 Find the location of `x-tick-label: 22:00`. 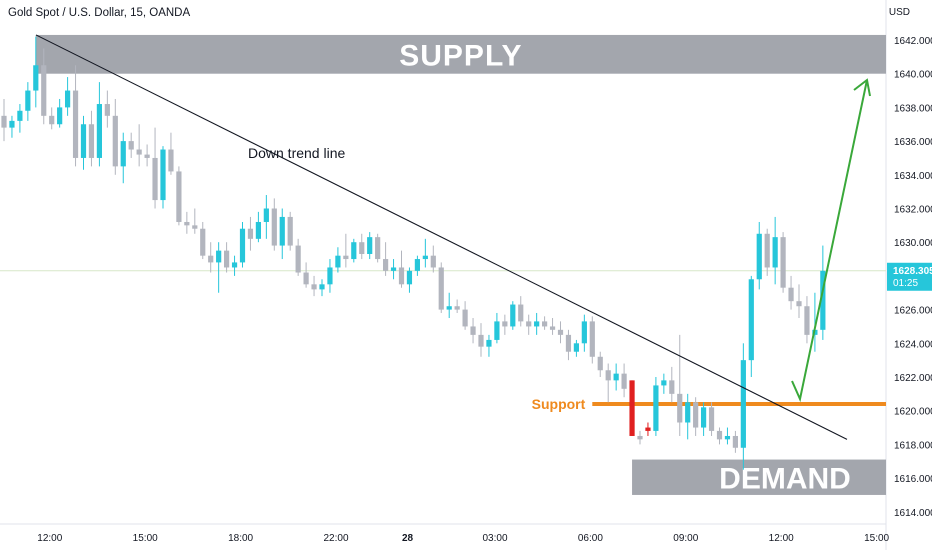

x-tick-label: 22:00 is located at coordinates (335, 538).